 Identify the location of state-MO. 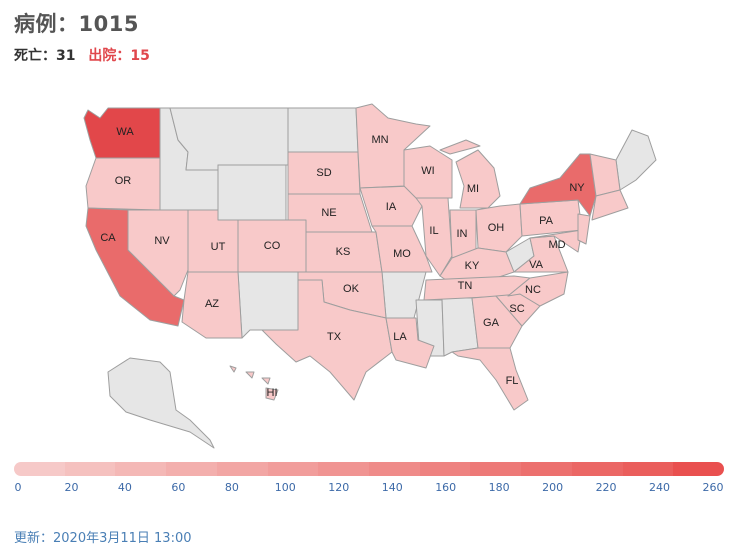
(402, 249).